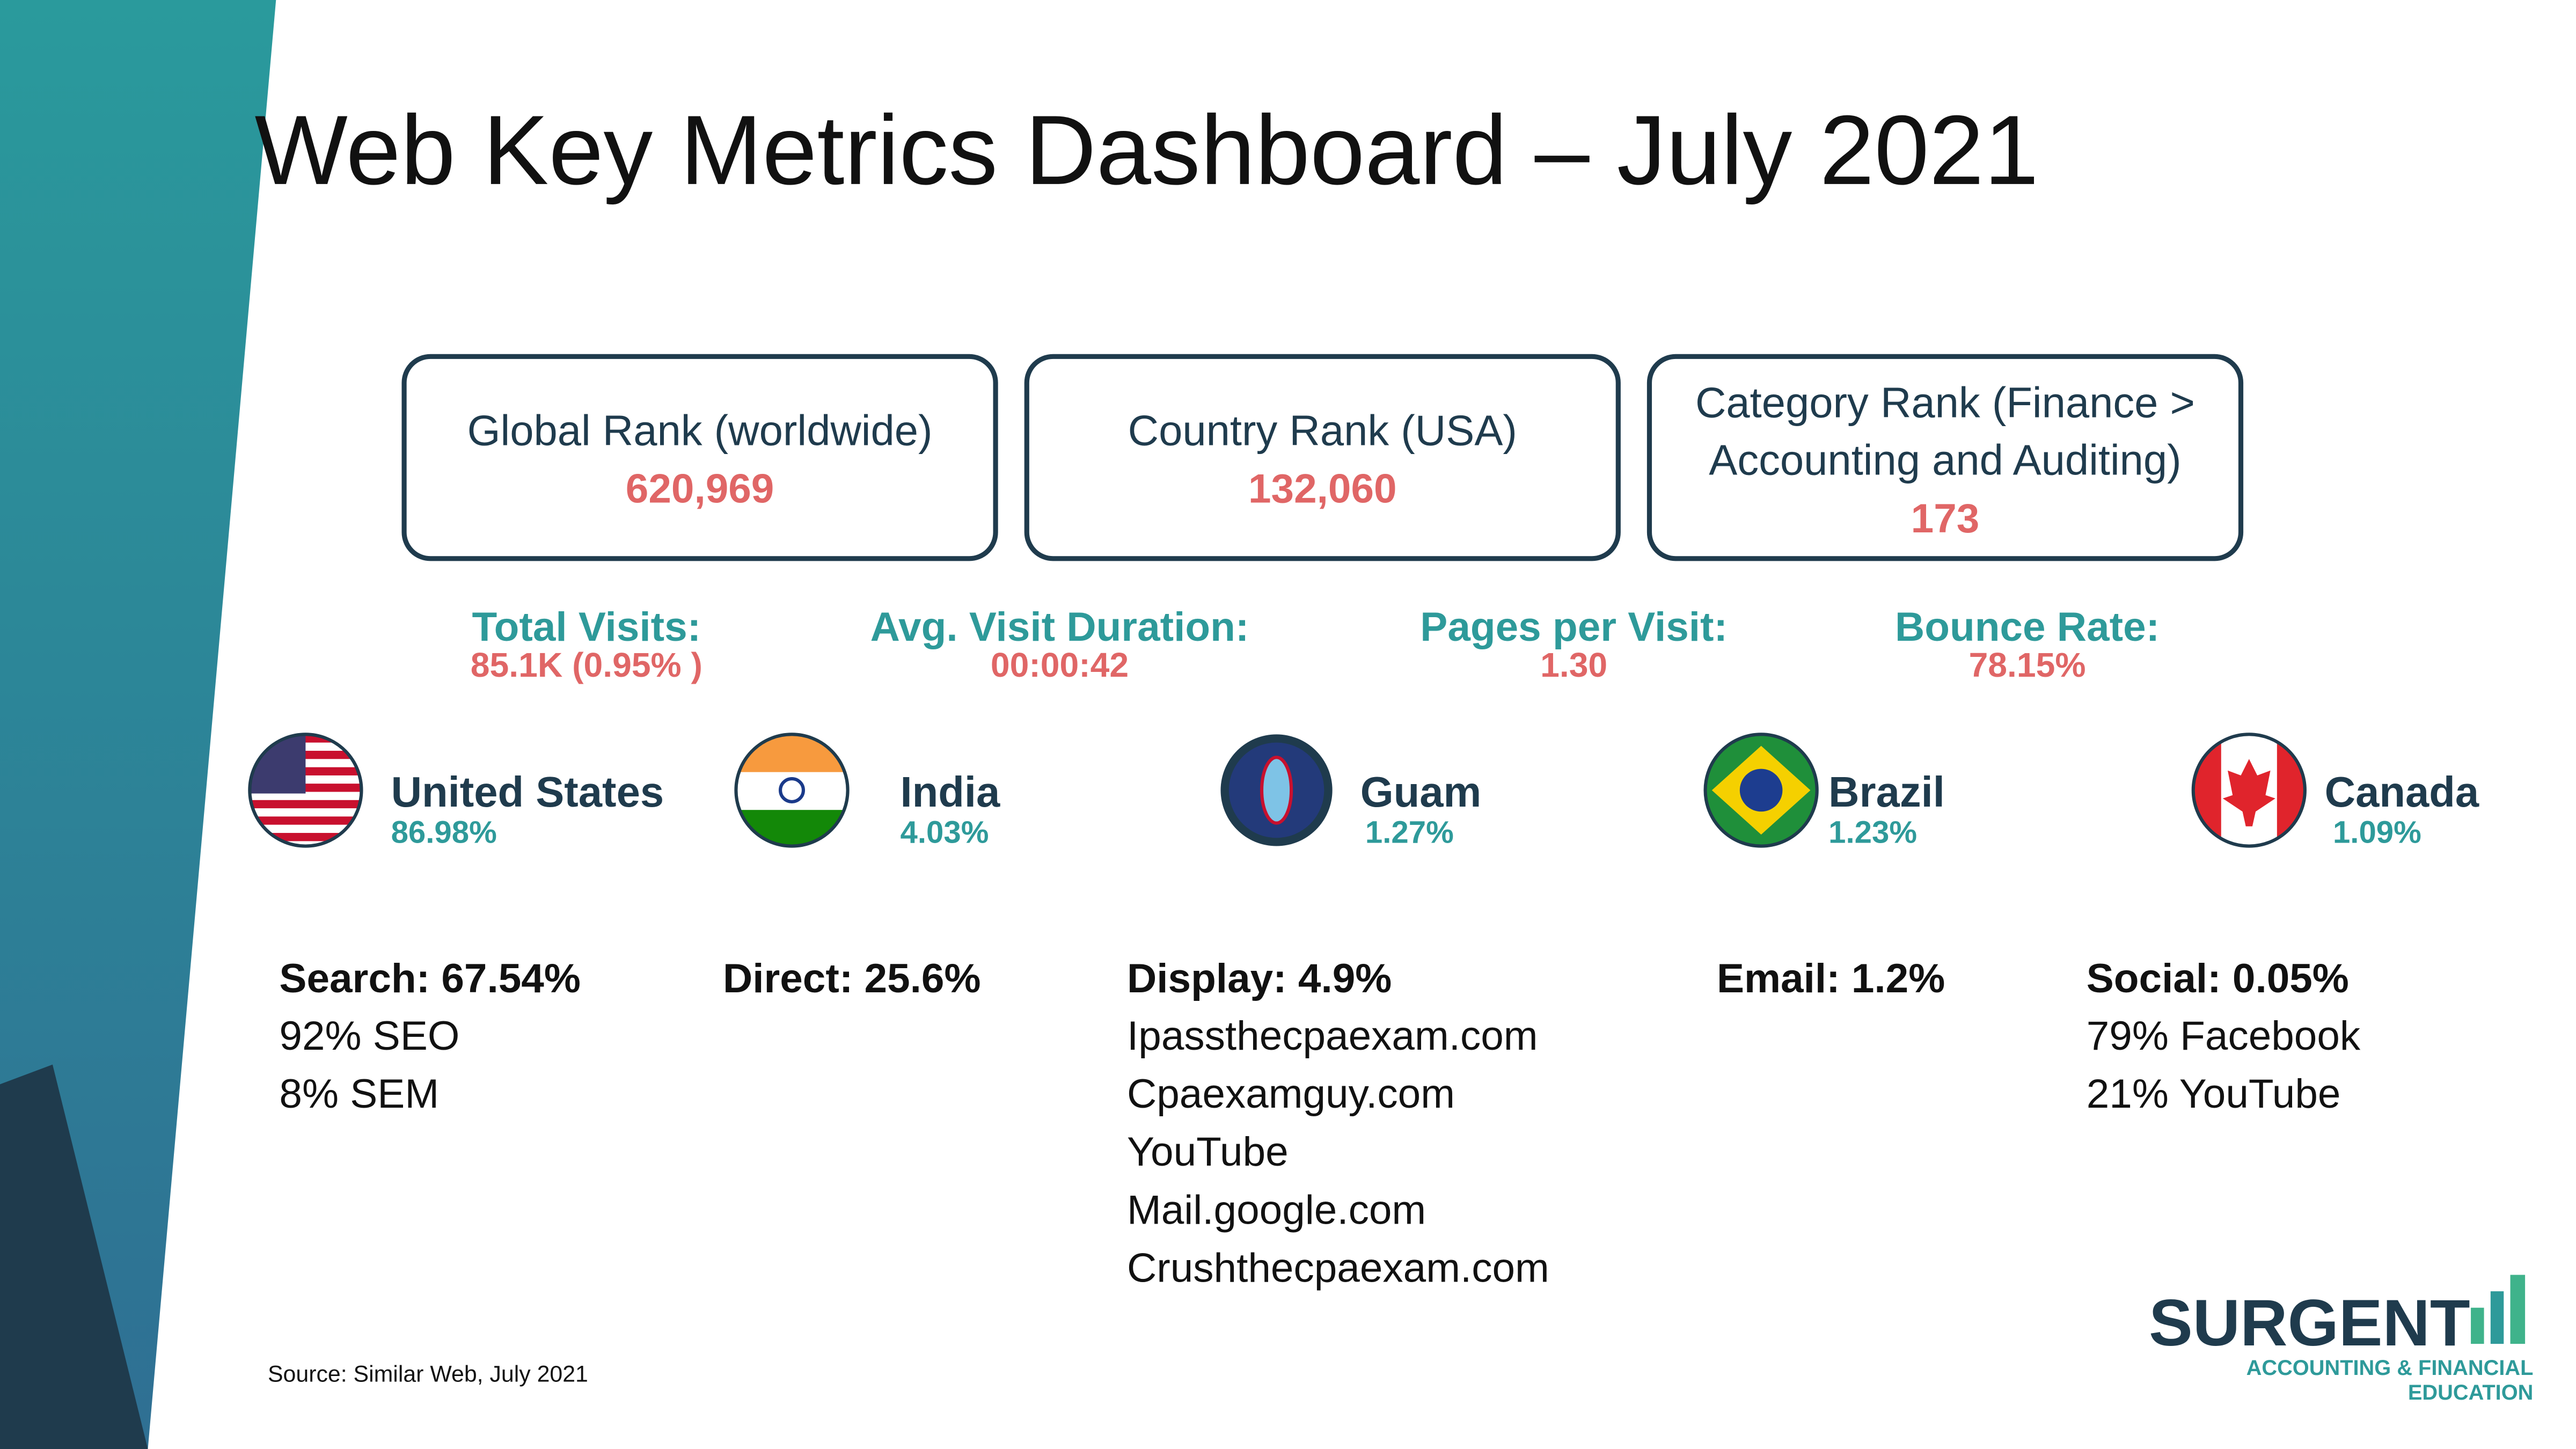 This screenshot has width=2576, height=1449. Describe the element at coordinates (945, 832) in the screenshot. I see `country-share: 4.03%` at that location.